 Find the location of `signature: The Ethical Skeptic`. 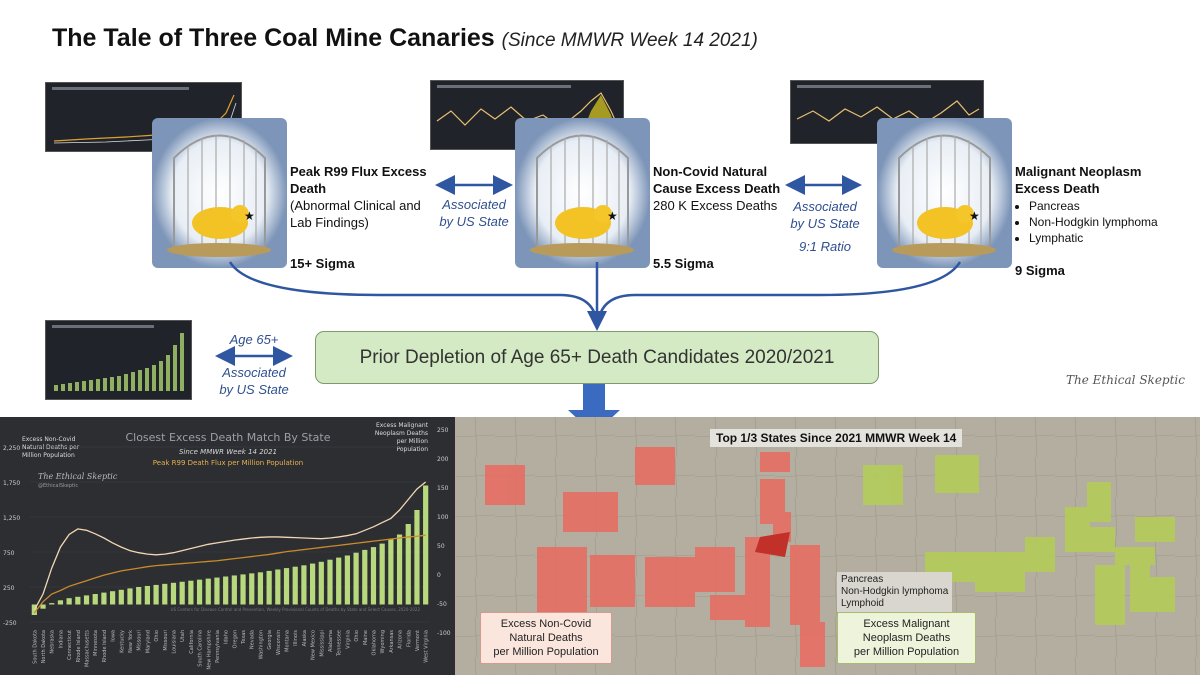

signature: The Ethical Skeptic is located at coordinates (1125, 380).